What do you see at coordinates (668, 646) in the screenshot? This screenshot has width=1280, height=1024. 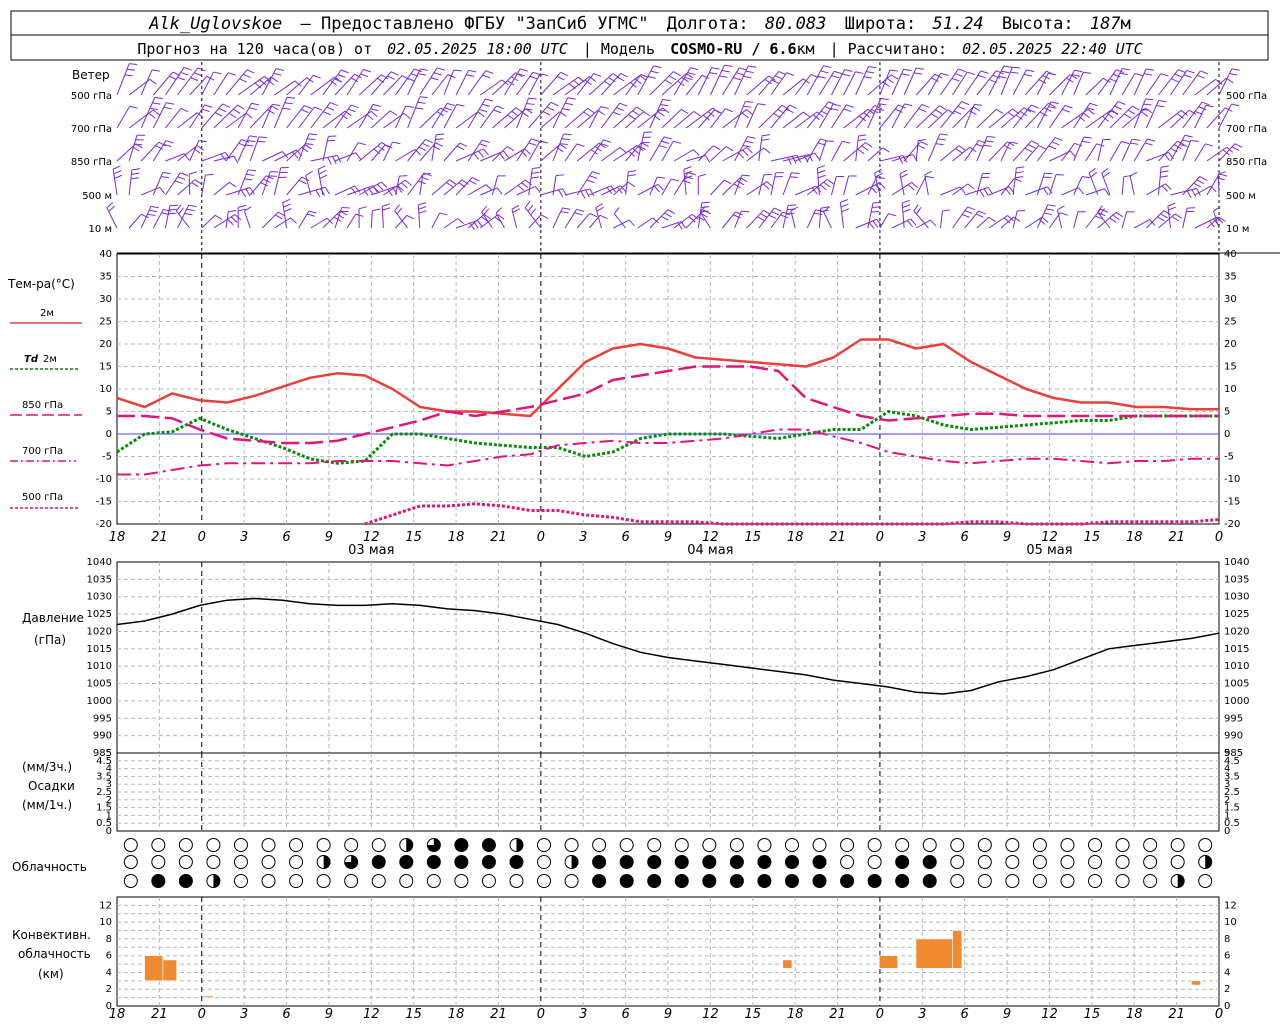 I see `pressure-line` at bounding box center [668, 646].